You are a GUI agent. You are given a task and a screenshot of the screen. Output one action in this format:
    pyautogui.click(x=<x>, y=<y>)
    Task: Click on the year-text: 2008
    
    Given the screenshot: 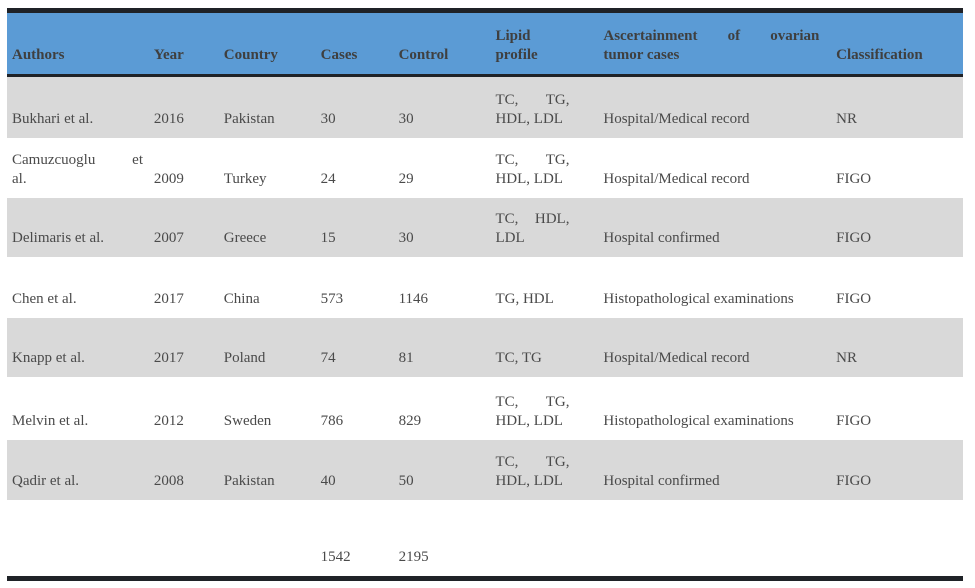 What is the action you would take?
    pyautogui.click(x=168, y=481)
    